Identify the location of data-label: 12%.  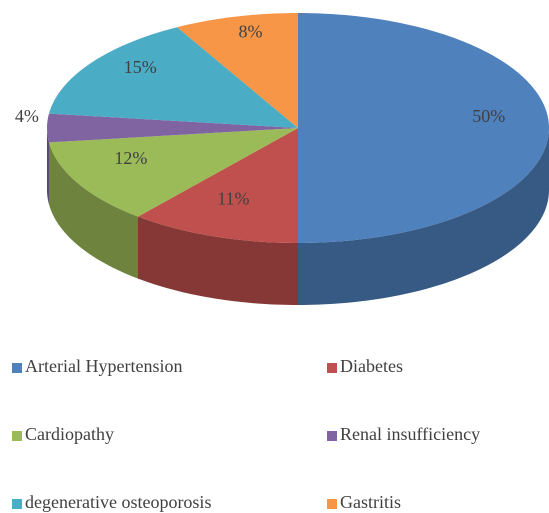
(130, 158).